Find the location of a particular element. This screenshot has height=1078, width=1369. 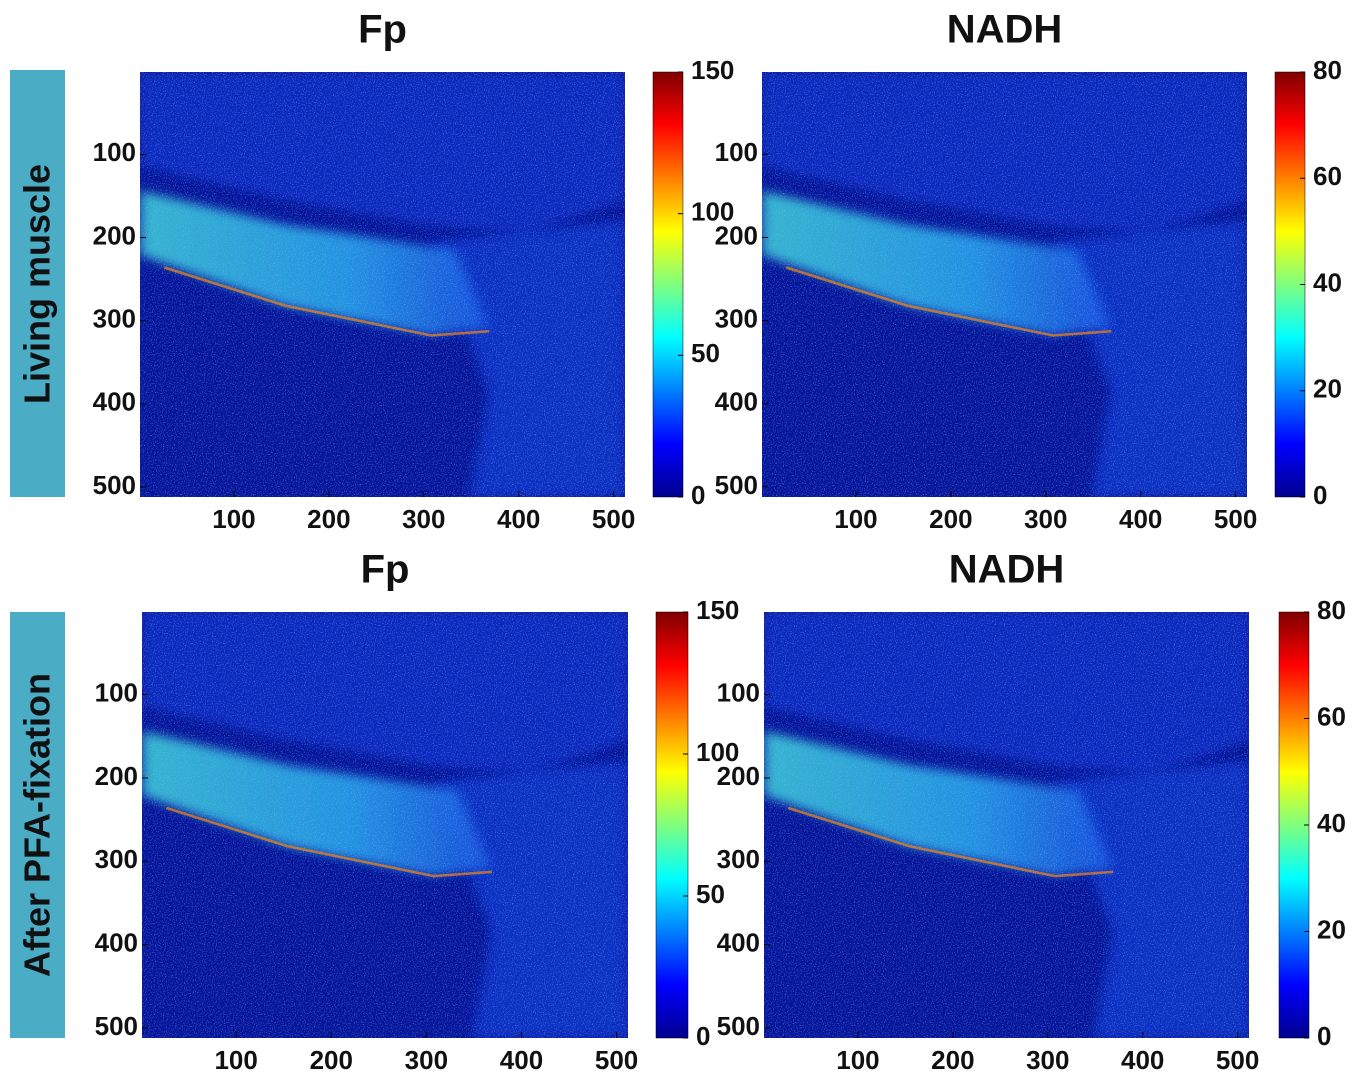

row-label: Living muscle is located at coordinates (37, 284).